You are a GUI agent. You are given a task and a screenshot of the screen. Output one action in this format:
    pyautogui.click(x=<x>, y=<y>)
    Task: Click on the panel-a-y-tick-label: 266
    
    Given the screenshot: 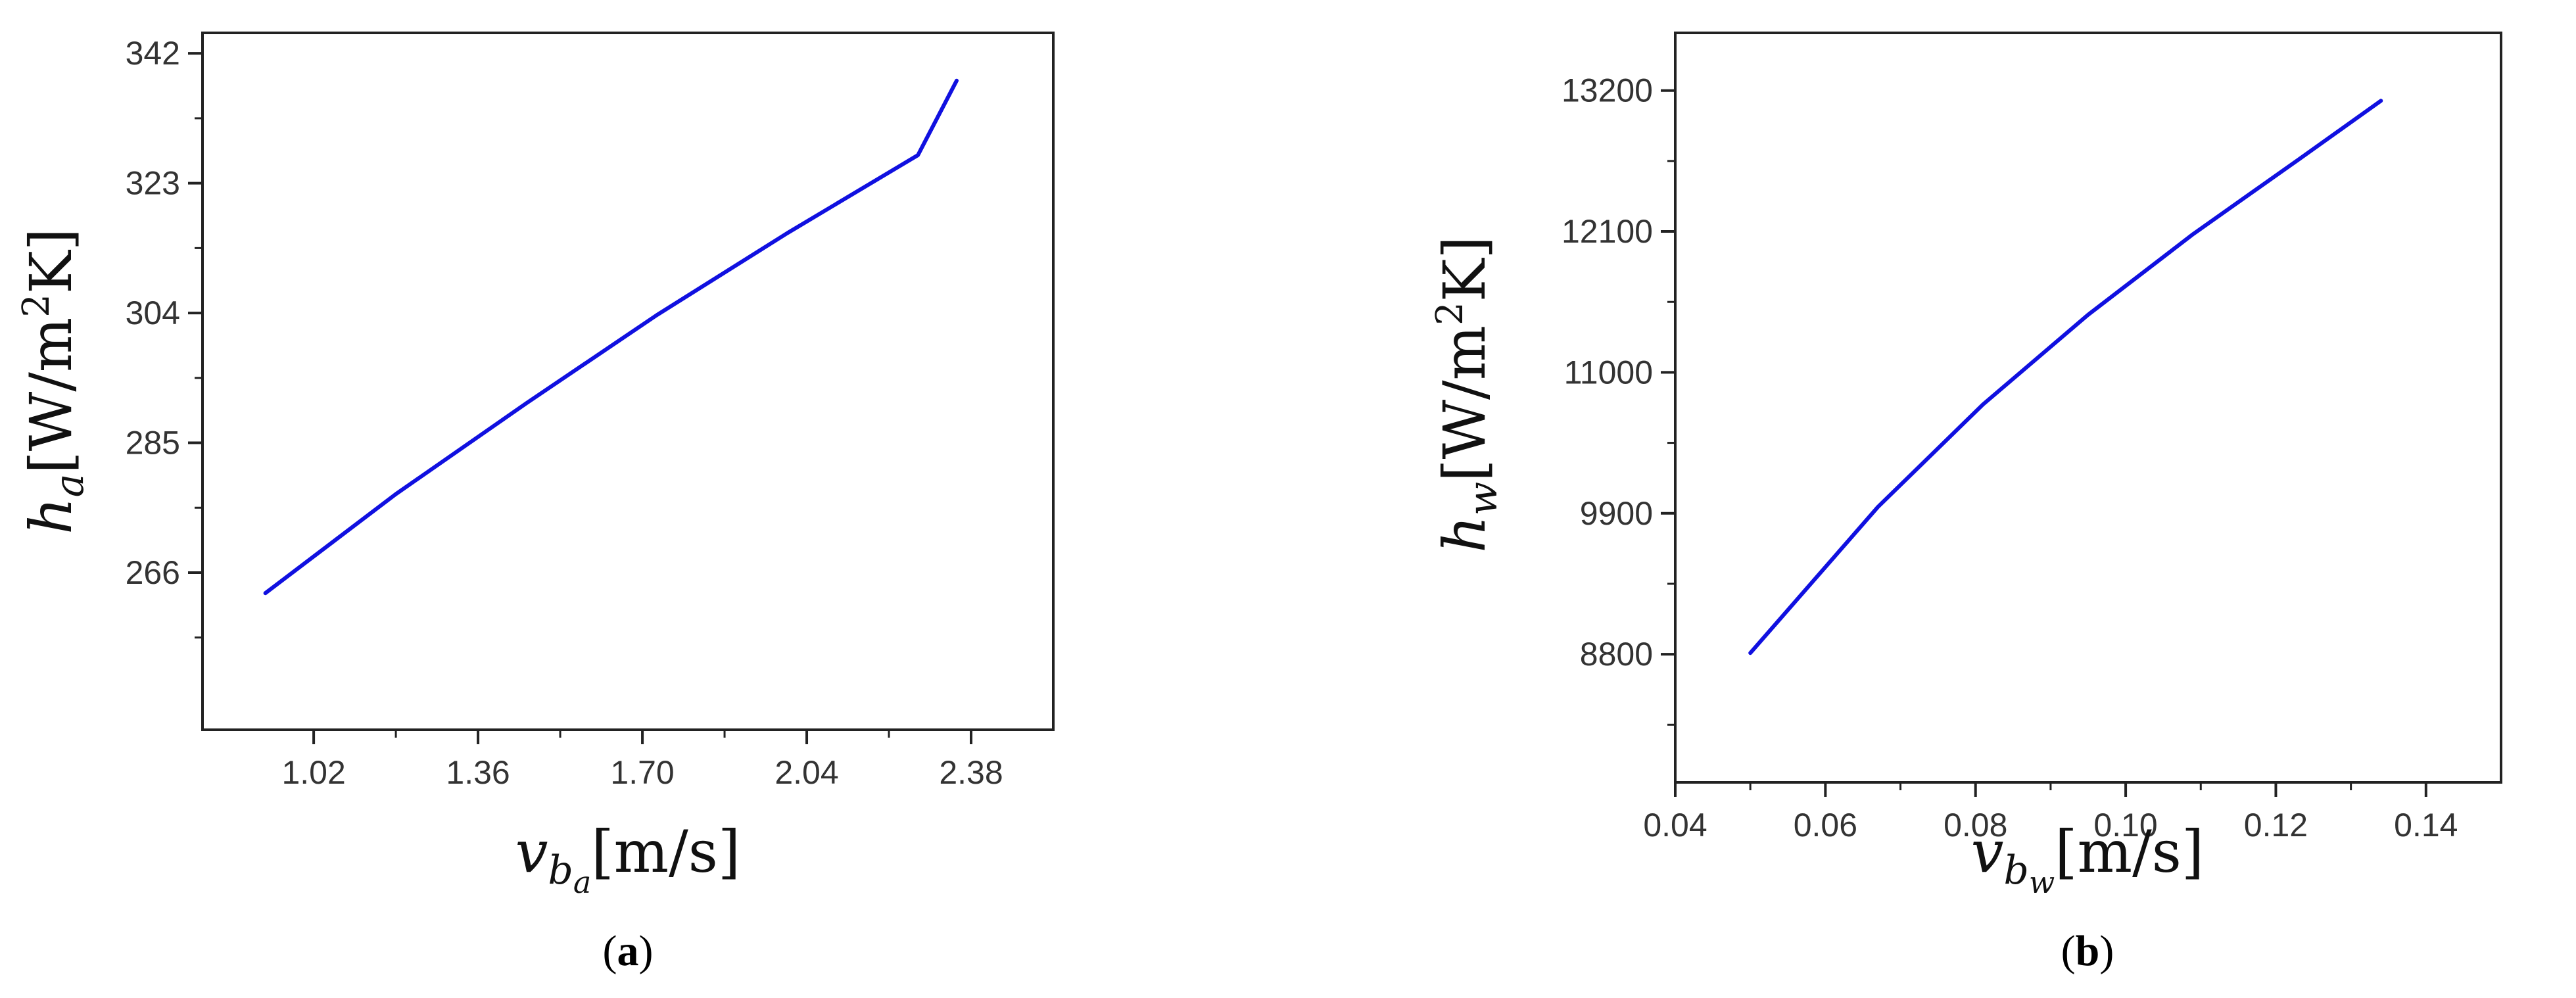 What is the action you would take?
    pyautogui.click(x=153, y=573)
    